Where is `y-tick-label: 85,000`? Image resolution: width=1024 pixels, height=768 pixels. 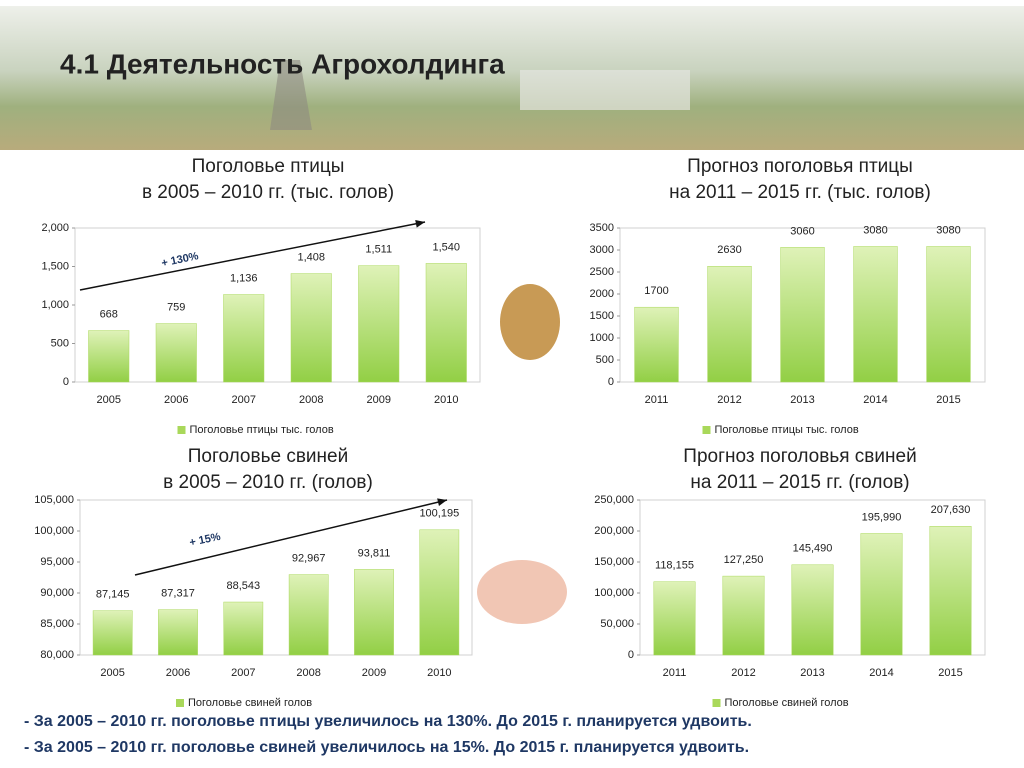
y-tick-label: 85,000 is located at coordinates (57, 624).